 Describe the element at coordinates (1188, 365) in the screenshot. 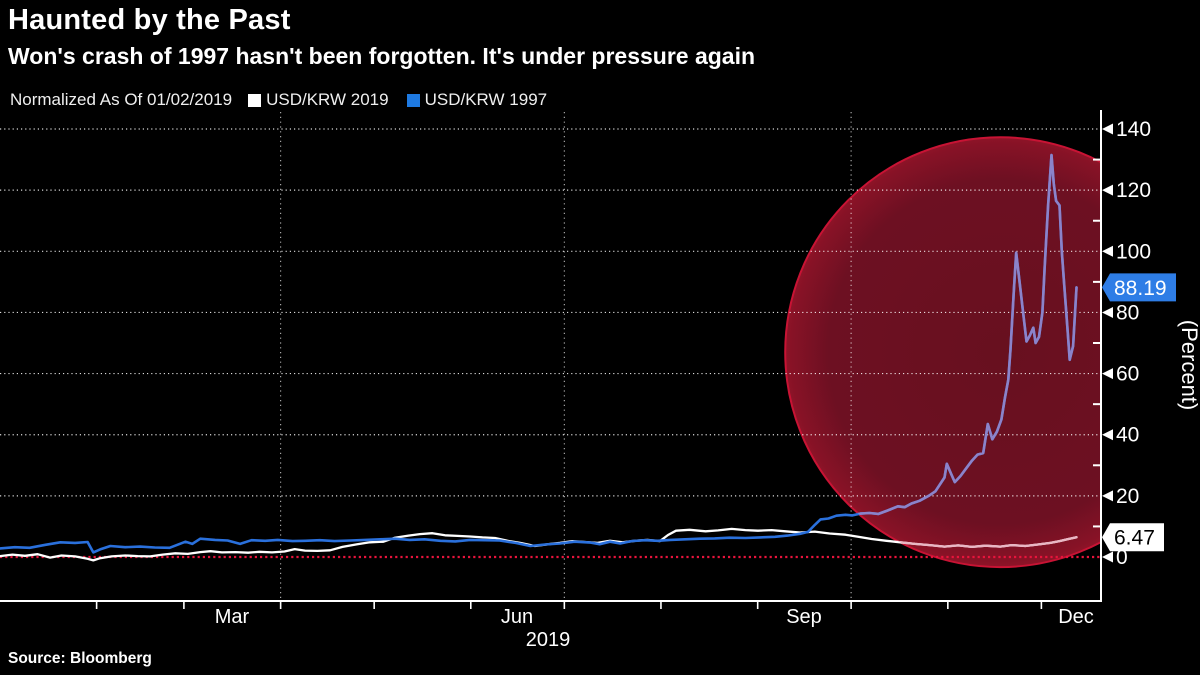

I see `y-axis-title: (Percent)` at that location.